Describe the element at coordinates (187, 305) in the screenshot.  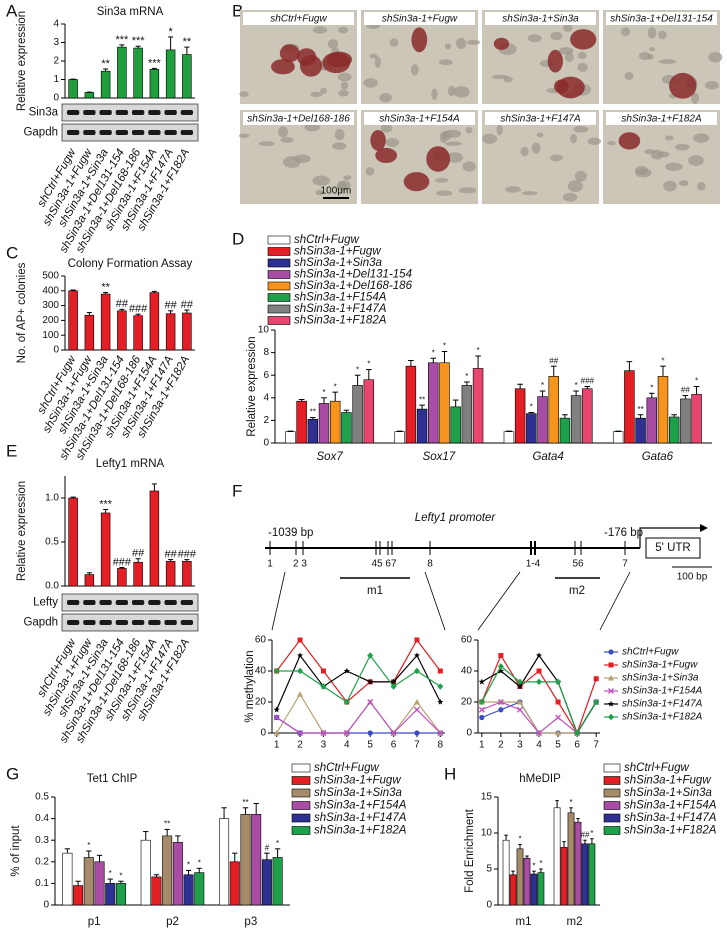
I see `significance-label: ##` at that location.